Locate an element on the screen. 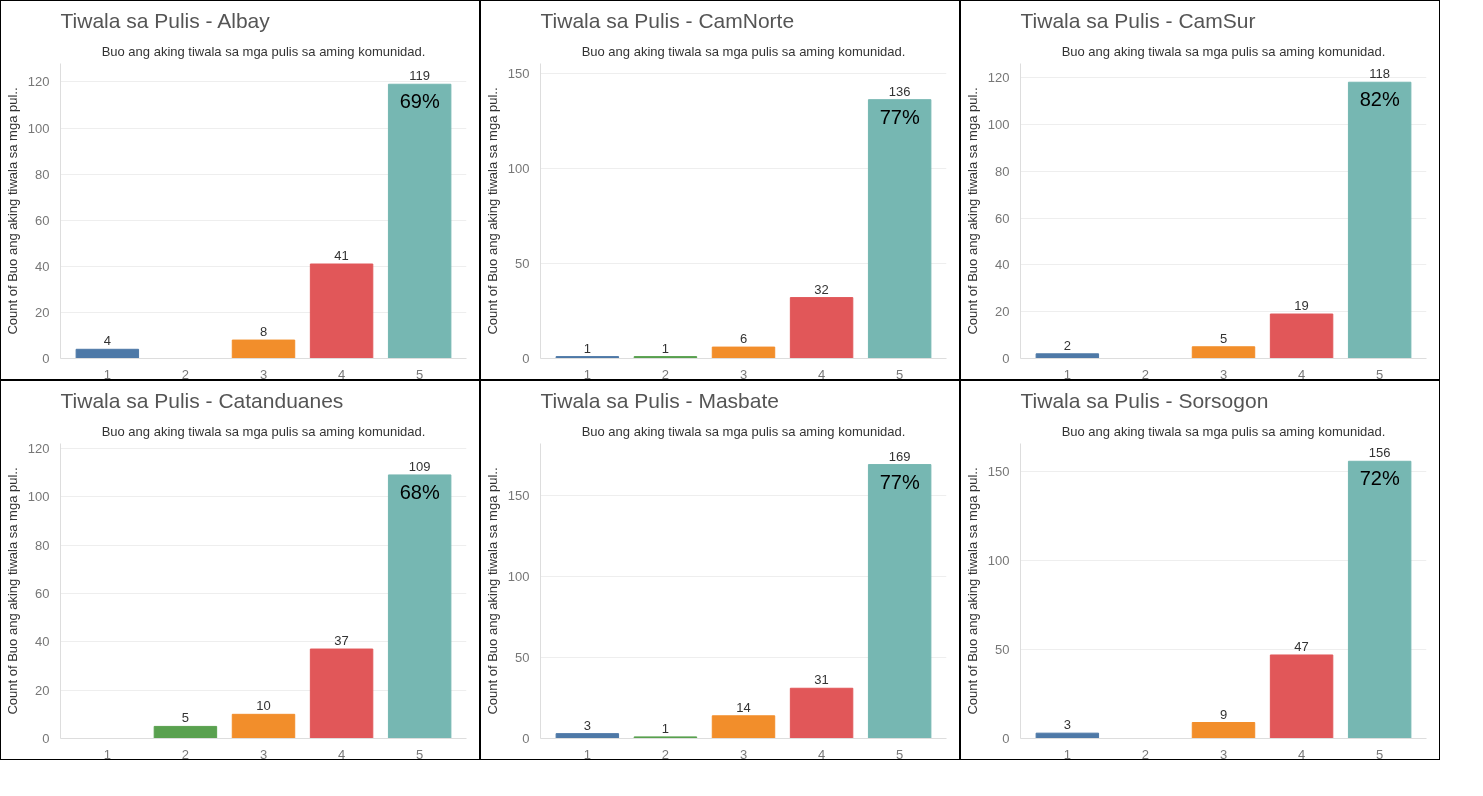  data-label: 4 is located at coordinates (107, 341).